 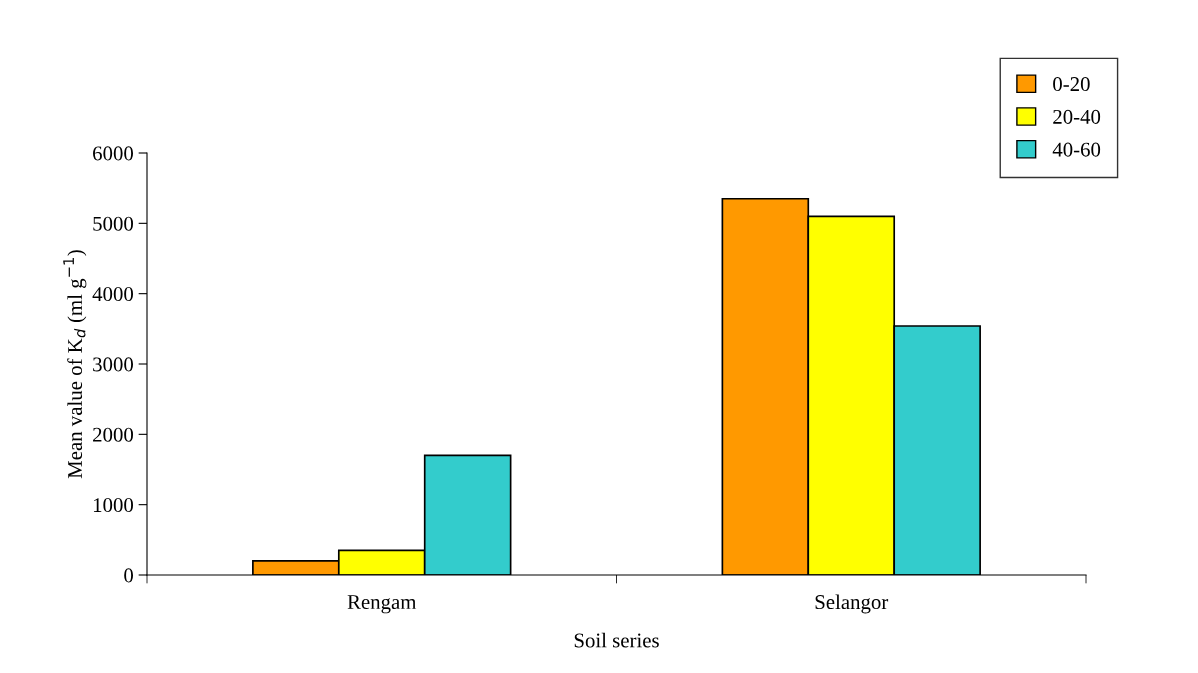 What do you see at coordinates (75, 364) in the screenshot?
I see `y-axis-title: Mean value of K$_{d}$ (ml g$^{−1}$)` at bounding box center [75, 364].